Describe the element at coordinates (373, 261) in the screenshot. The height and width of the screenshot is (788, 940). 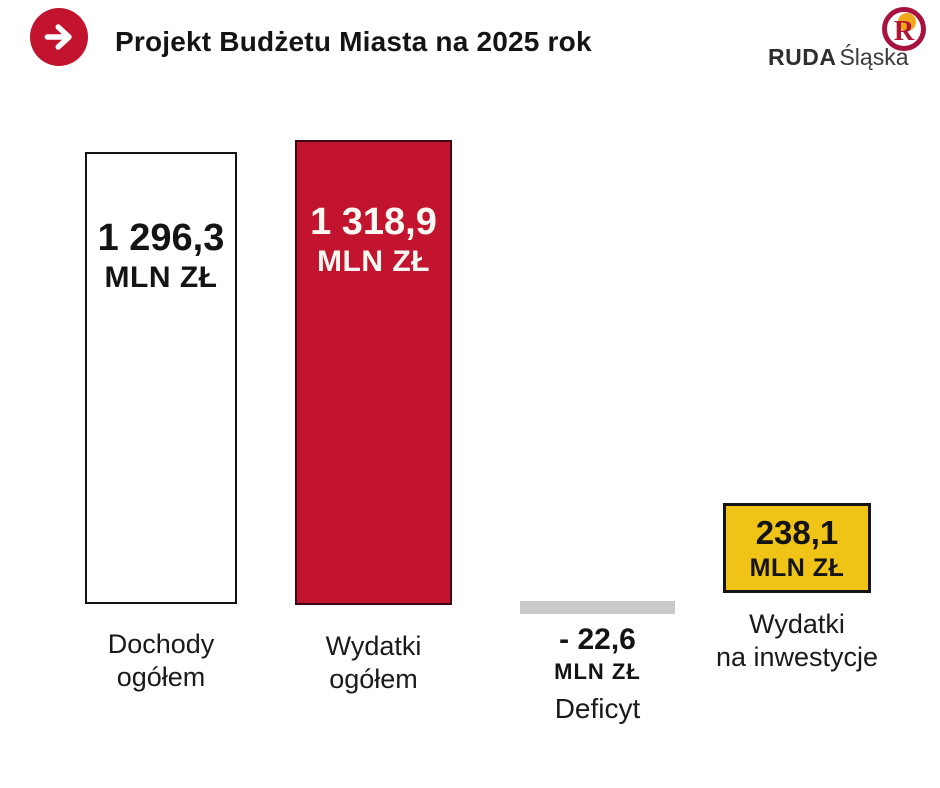
I see `bar-expense-unit: MLN ZŁ` at that location.